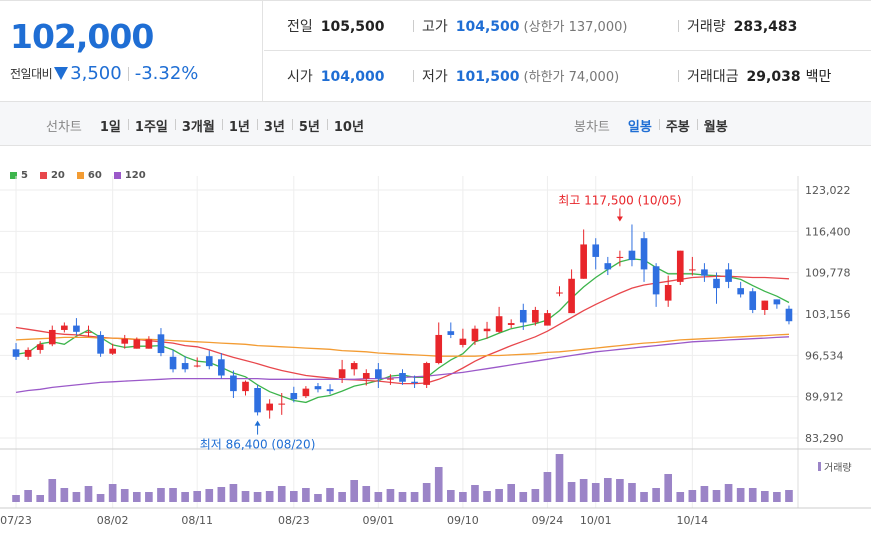  What do you see at coordinates (639, 127) in the screenshot?
I see `daily-candle-button: 일봉` at bounding box center [639, 127].